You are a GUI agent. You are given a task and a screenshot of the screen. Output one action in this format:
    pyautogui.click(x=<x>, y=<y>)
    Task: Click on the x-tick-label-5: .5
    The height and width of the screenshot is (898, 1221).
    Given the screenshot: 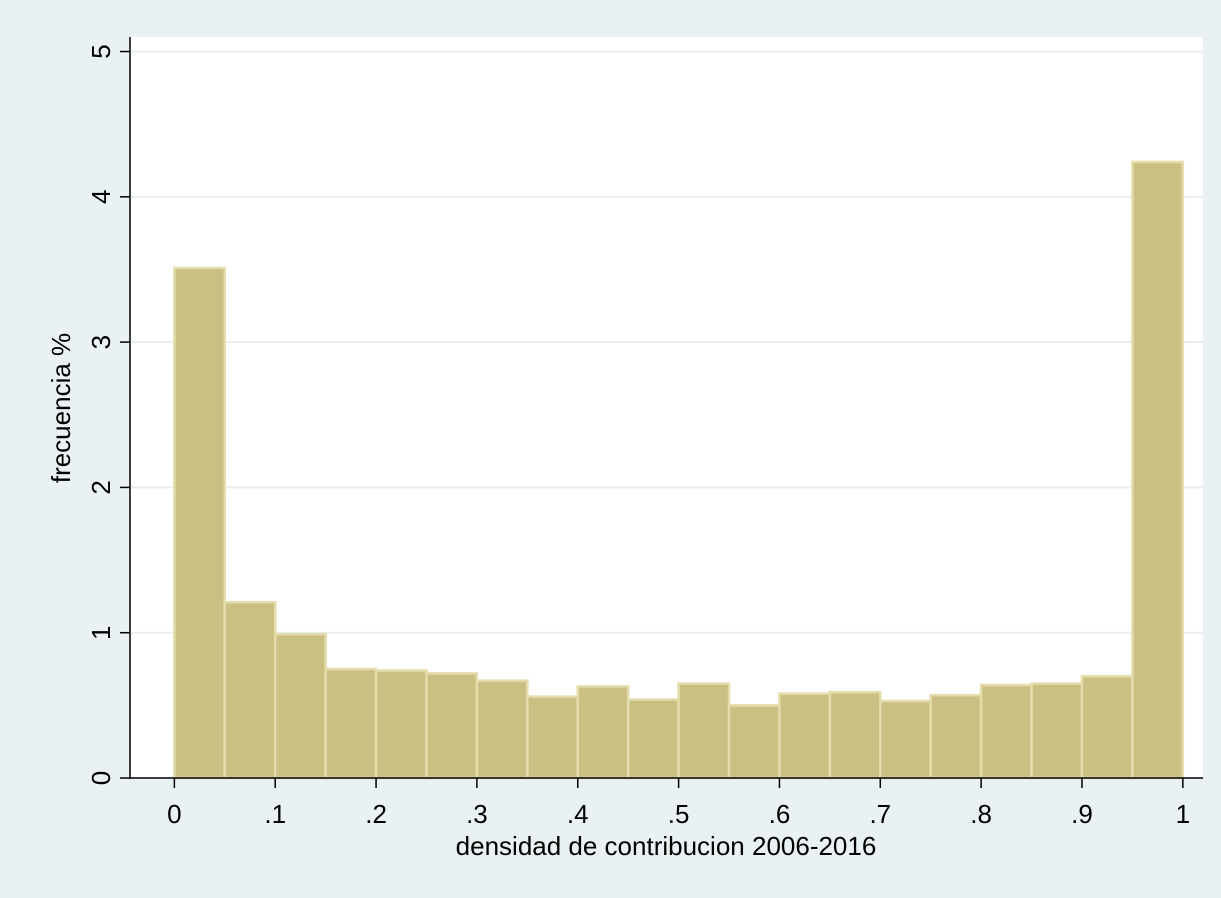 What is the action you would take?
    pyautogui.click(x=679, y=814)
    